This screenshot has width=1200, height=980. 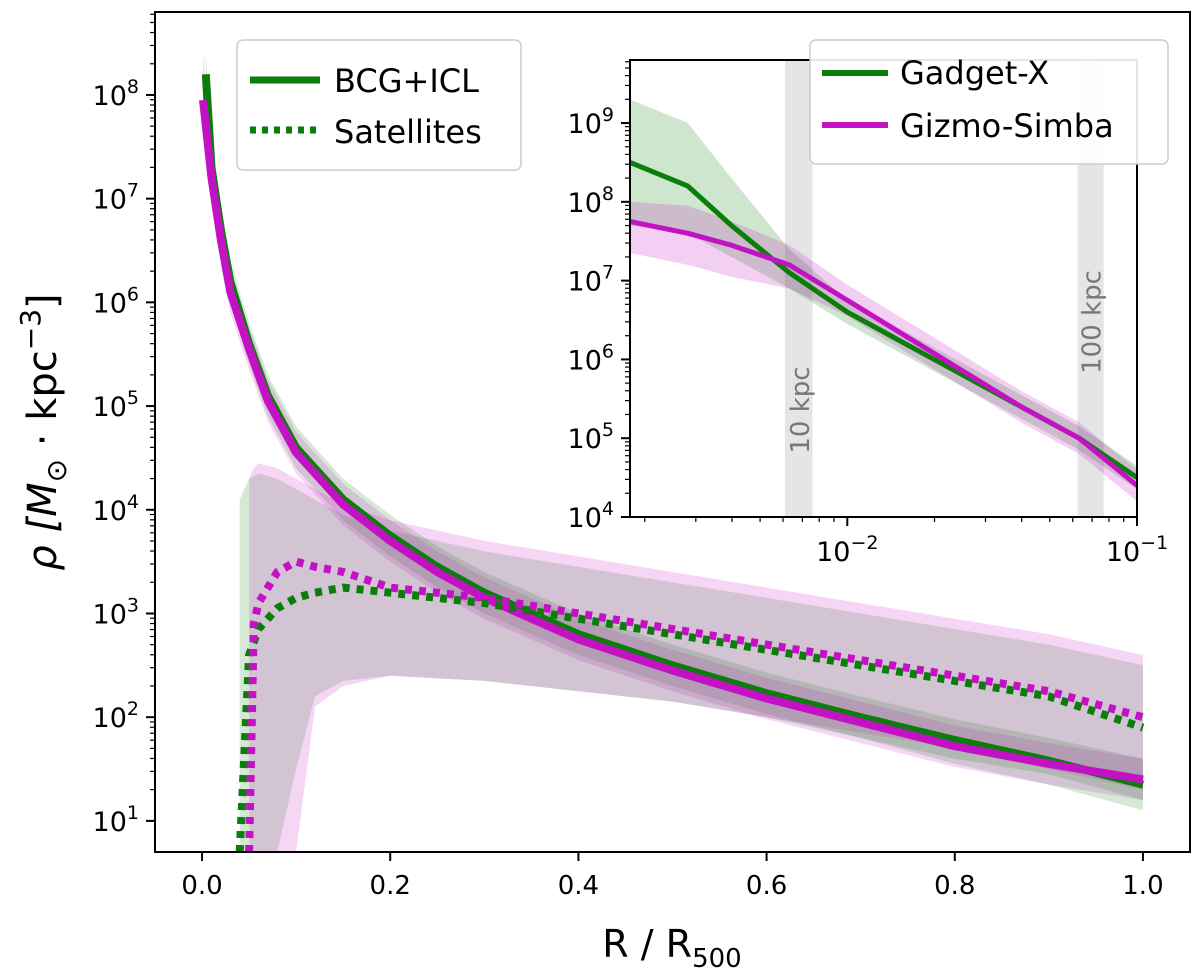 I want to click on scale-band-label-10-kpc: 10 kpc, so click(x=801, y=409).